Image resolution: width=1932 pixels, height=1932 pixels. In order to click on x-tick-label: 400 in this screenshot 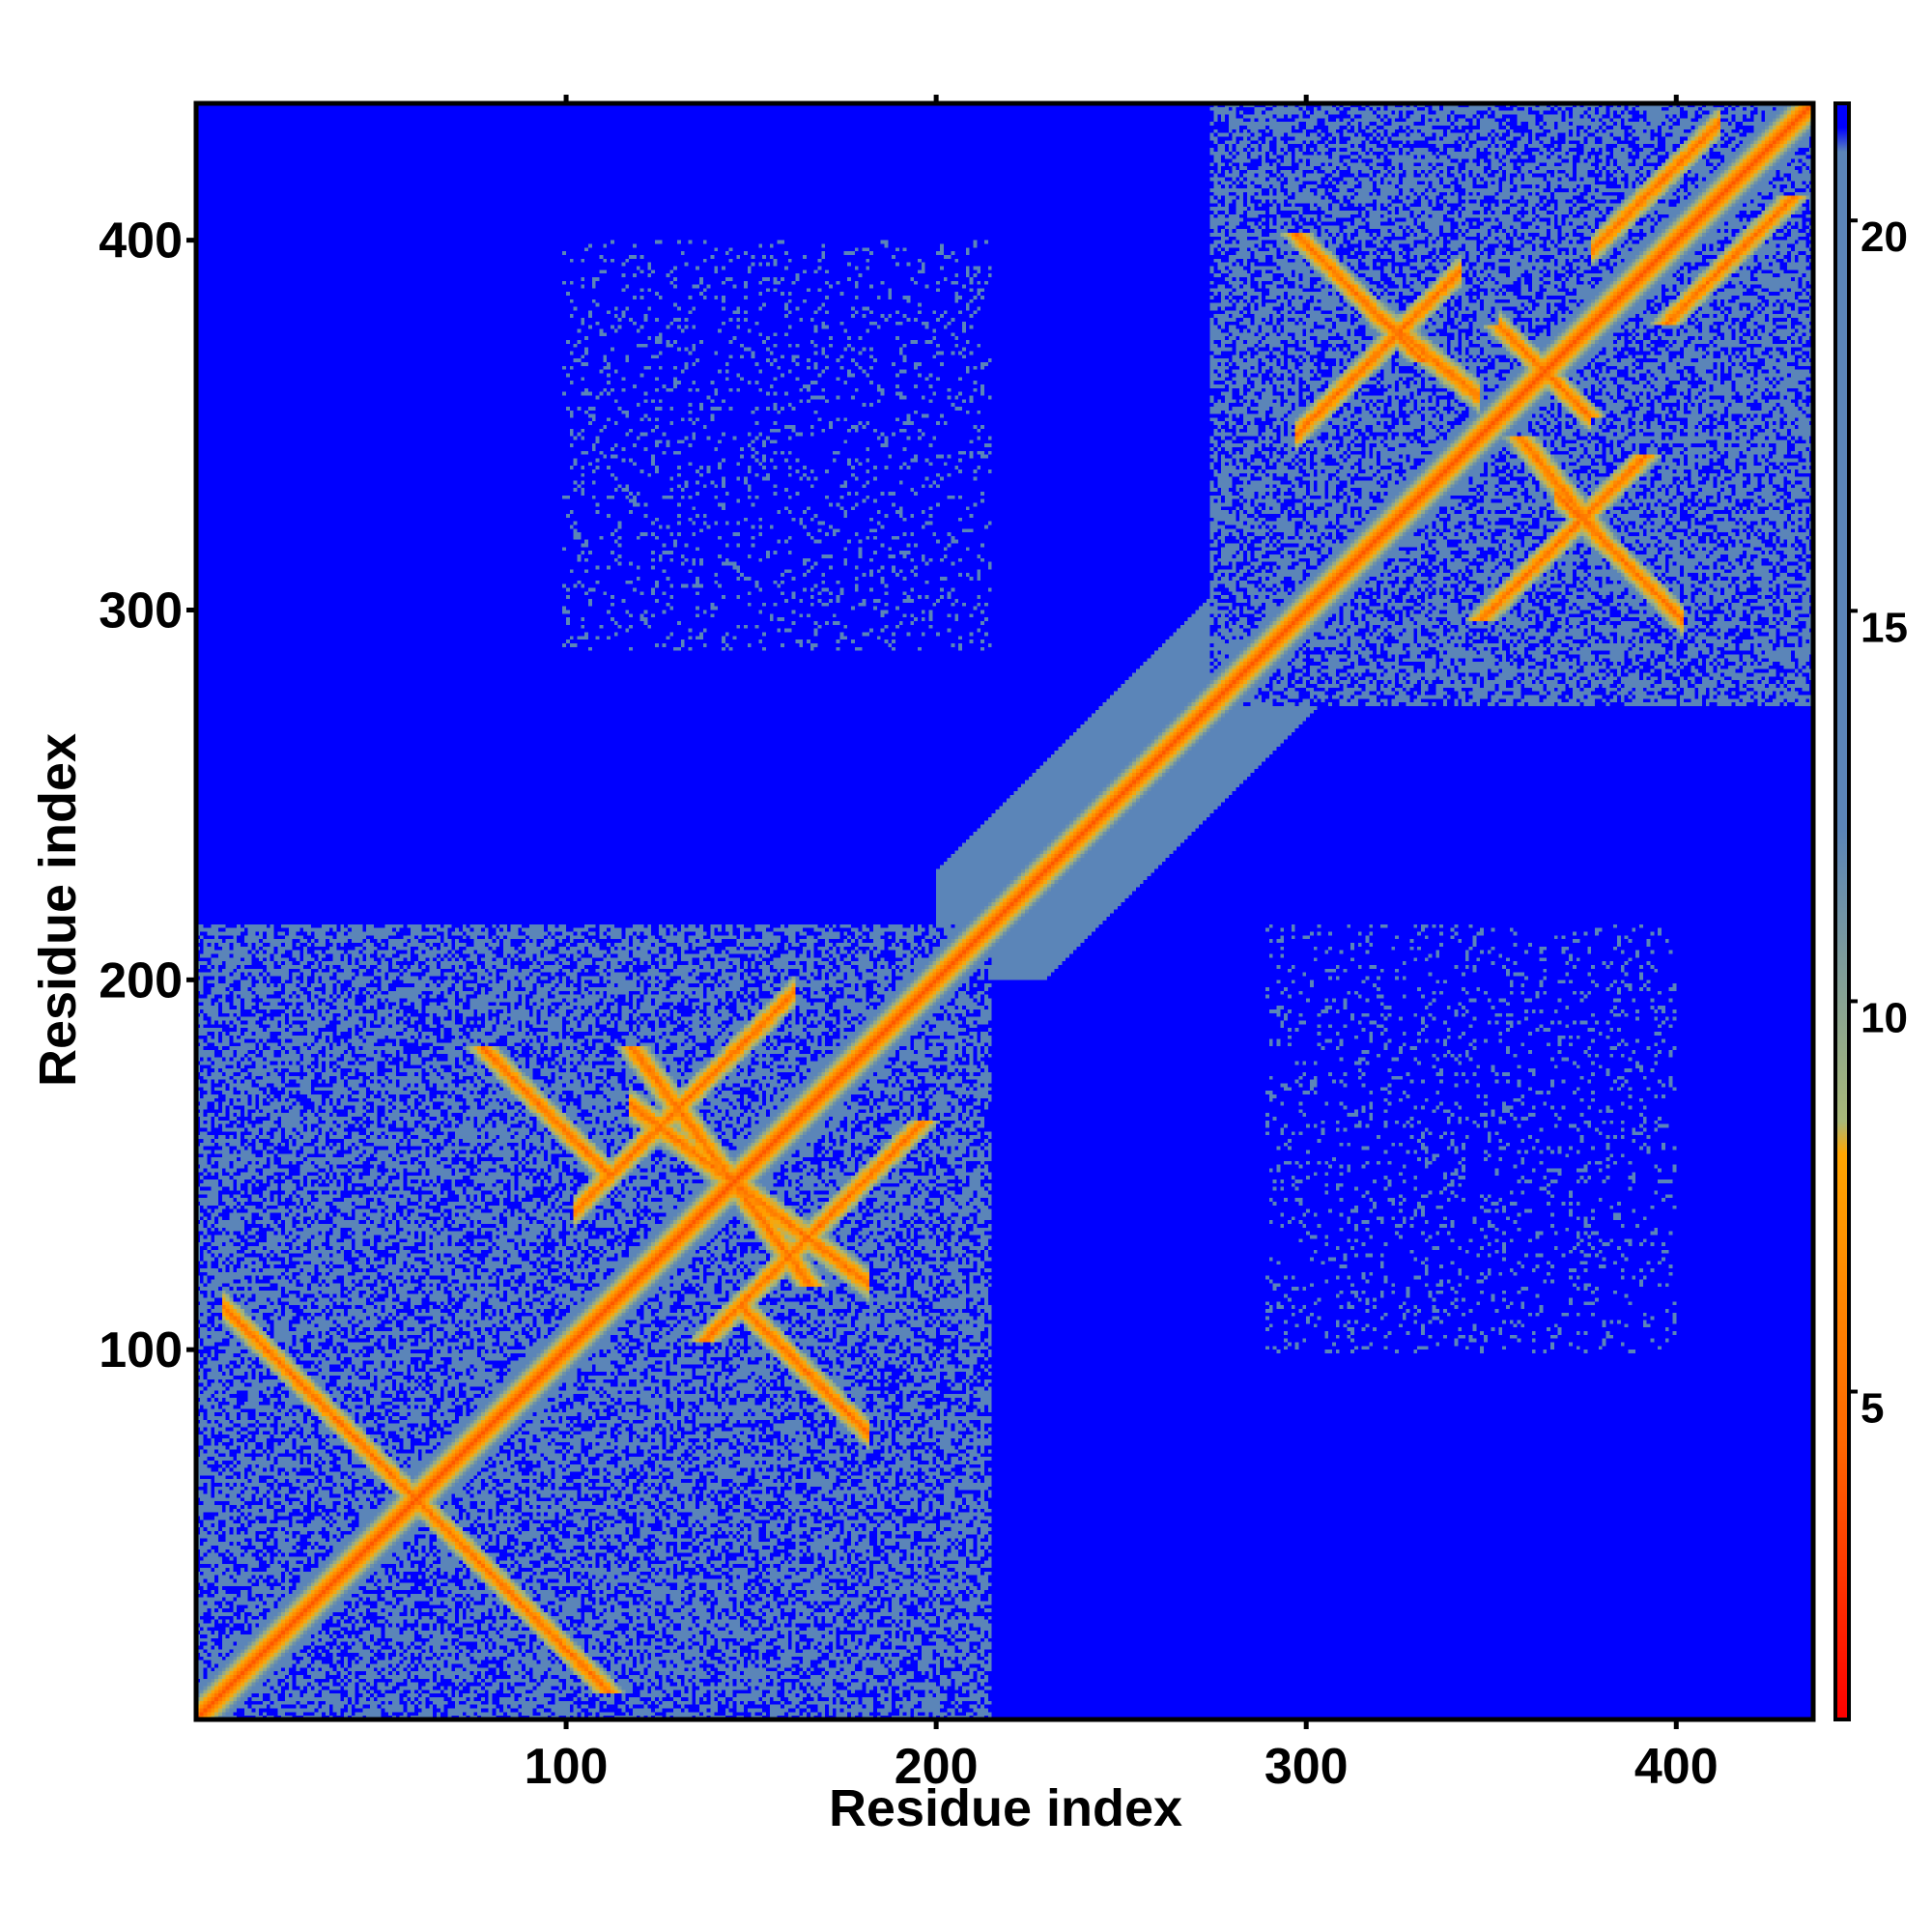, I will do `click(1676, 1767)`.